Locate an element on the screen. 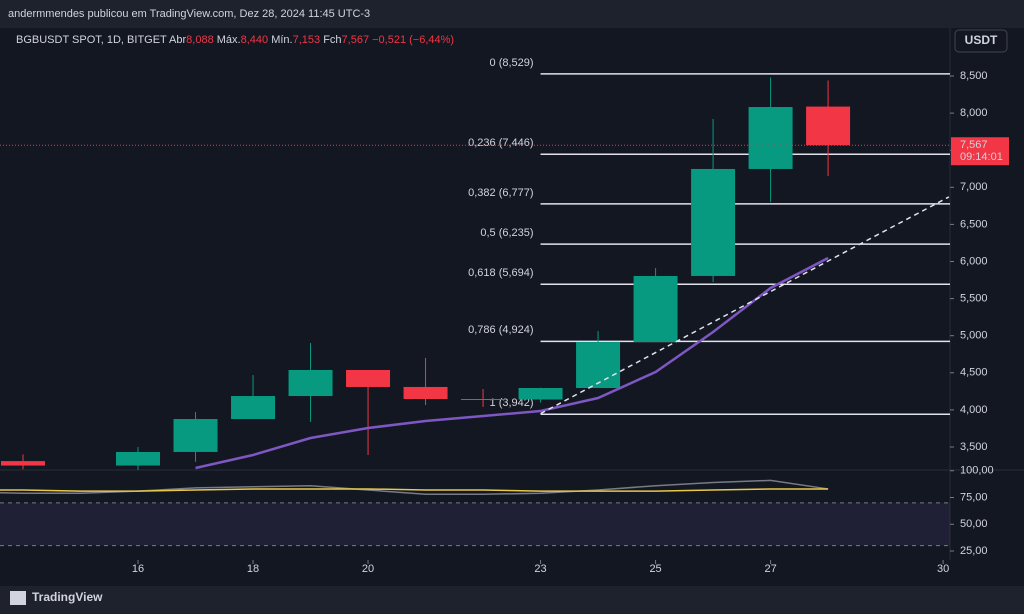  x-tick-label: 27 is located at coordinates (770, 569).